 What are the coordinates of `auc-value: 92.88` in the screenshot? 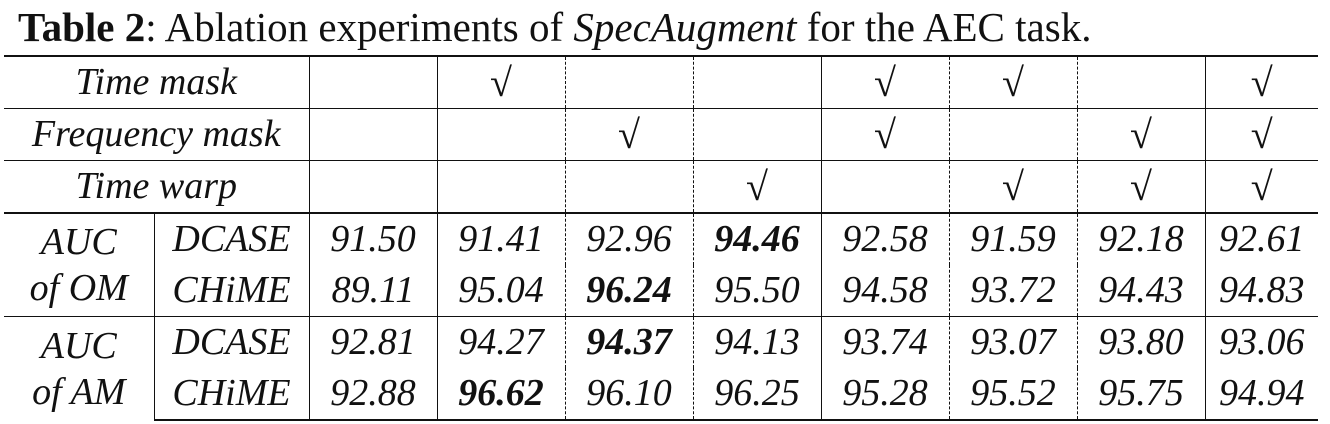 It's located at (372, 394).